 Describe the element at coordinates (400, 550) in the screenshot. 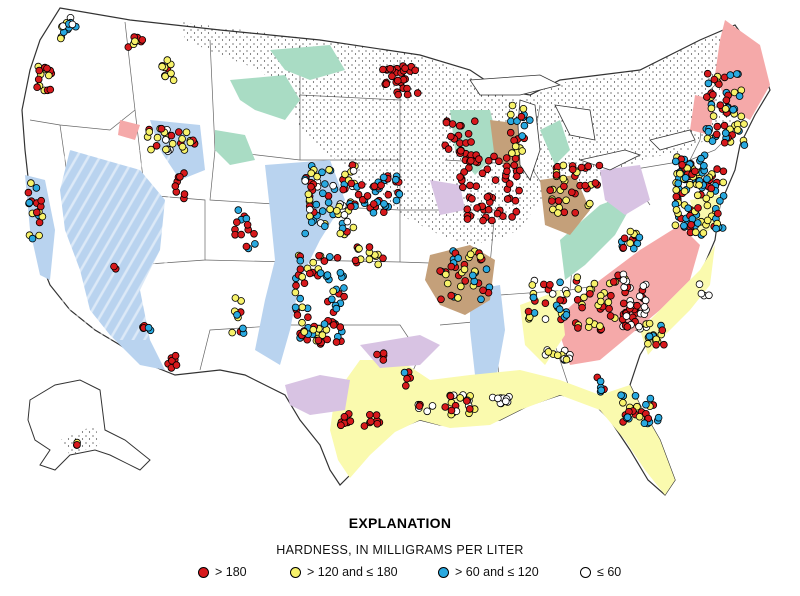

I see `explanation-subtitle: HARDNESS, IN MILLIGRAMS PER LITER` at that location.